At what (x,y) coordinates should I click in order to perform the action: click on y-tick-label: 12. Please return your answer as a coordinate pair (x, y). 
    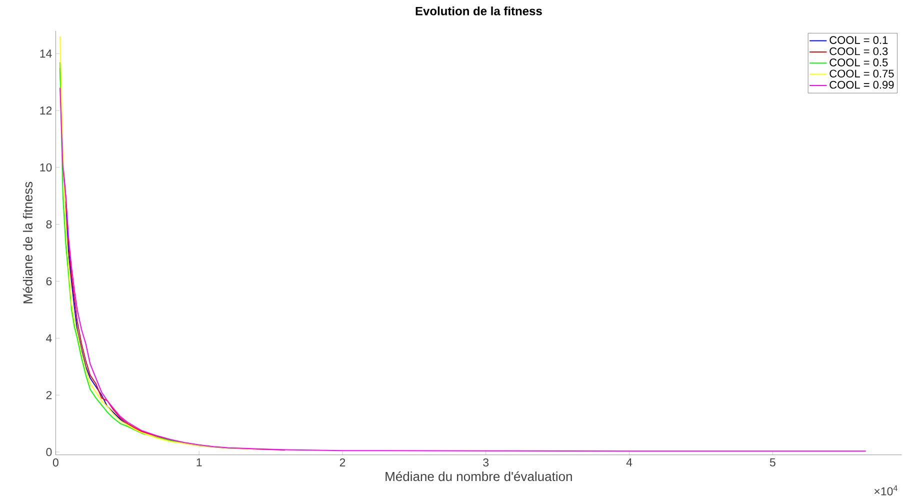
    Looking at the image, I should click on (46, 110).